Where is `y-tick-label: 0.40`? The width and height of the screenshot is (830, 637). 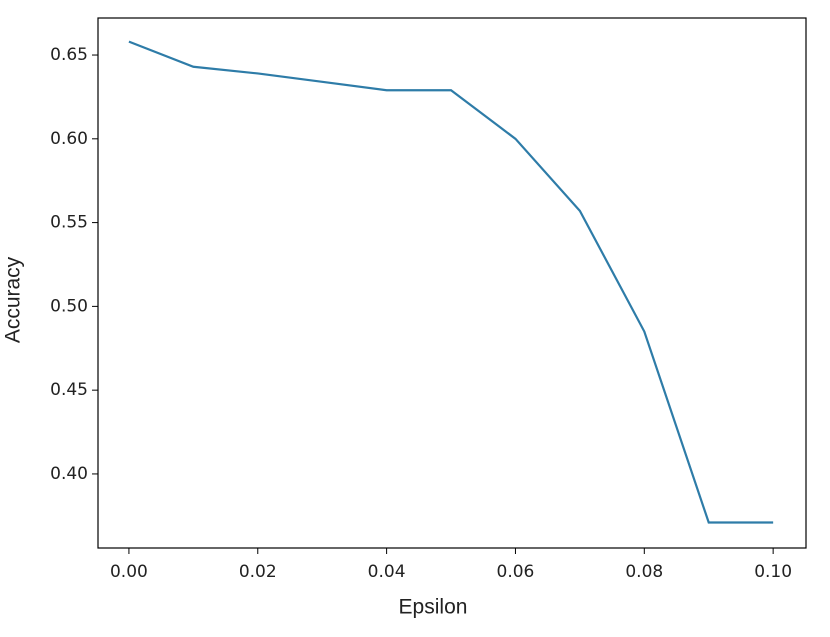
y-tick-label: 0.40 is located at coordinates (69, 474).